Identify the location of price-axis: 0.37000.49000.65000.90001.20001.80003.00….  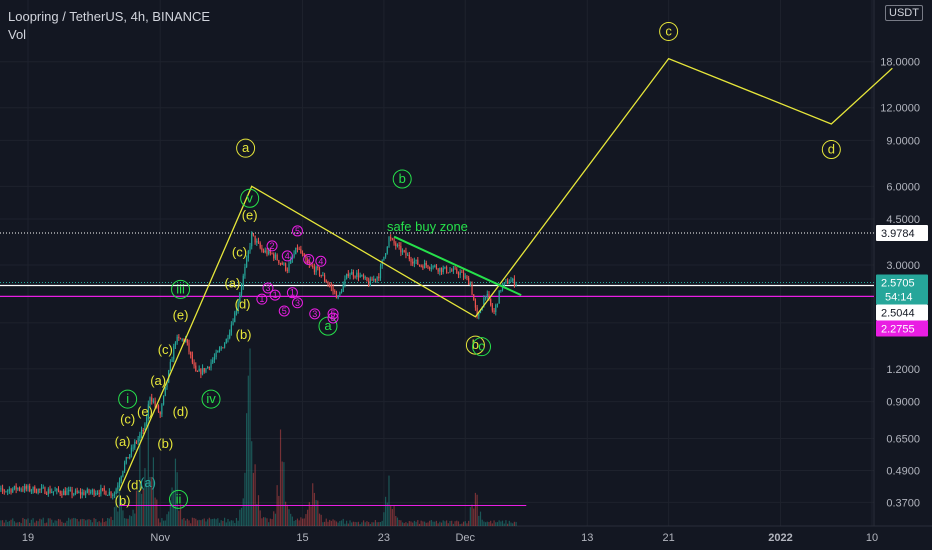
(902, 283).